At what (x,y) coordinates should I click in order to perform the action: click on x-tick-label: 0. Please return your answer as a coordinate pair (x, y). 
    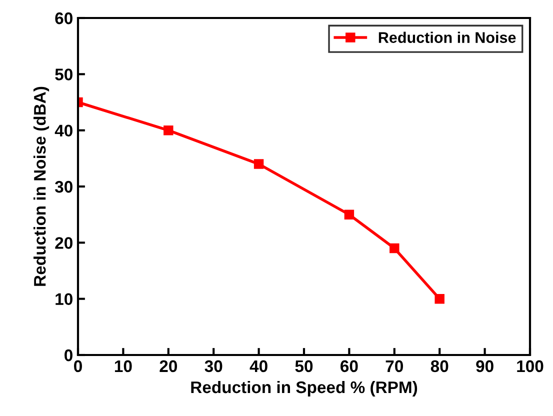
    Looking at the image, I should click on (78, 366).